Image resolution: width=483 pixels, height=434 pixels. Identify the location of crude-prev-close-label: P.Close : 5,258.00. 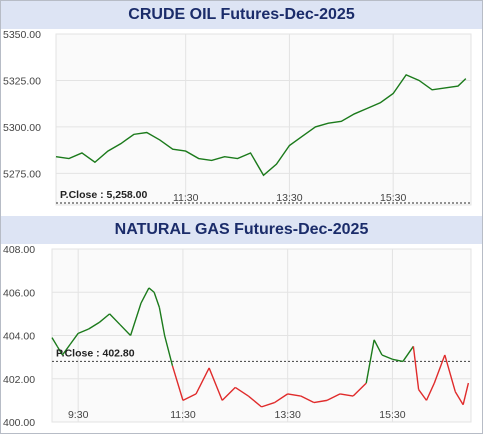
(104, 195).